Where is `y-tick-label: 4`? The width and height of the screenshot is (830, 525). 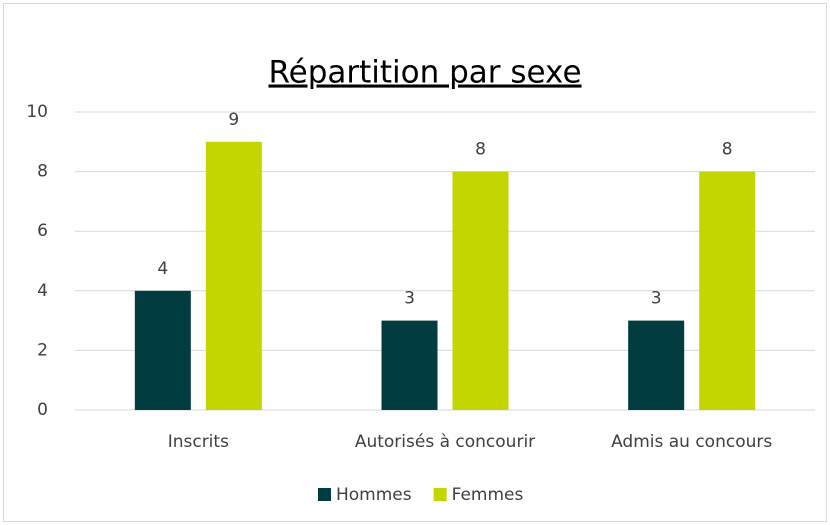
y-tick-label: 4 is located at coordinates (42, 291).